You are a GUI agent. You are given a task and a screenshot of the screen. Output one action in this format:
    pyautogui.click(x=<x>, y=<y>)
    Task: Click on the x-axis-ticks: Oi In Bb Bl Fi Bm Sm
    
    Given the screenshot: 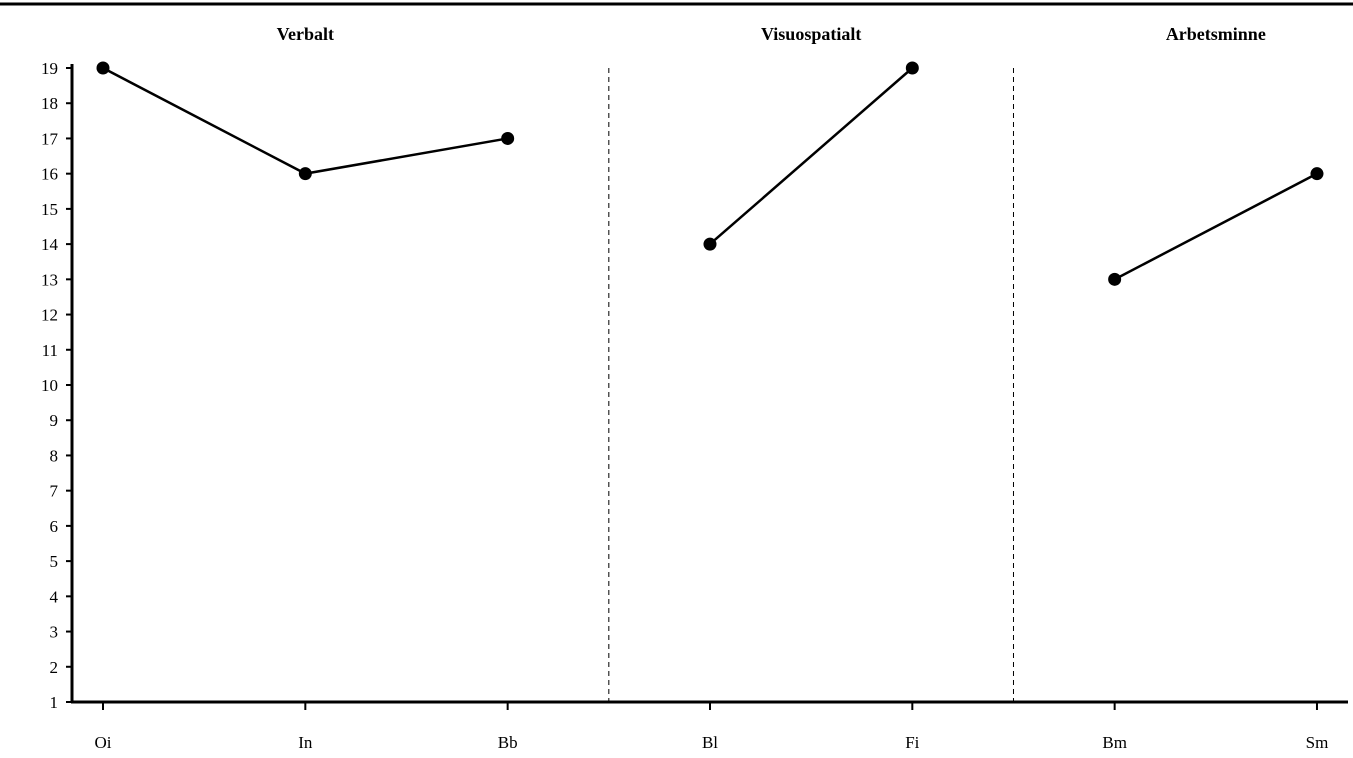 What is the action you would take?
    pyautogui.click(x=712, y=727)
    